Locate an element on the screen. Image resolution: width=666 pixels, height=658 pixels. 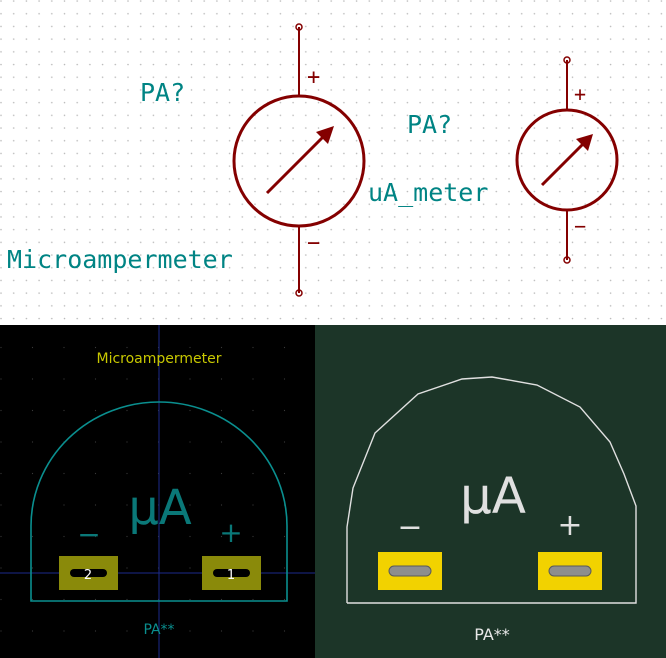
pcb-3d-pad-right is located at coordinates (570, 571).